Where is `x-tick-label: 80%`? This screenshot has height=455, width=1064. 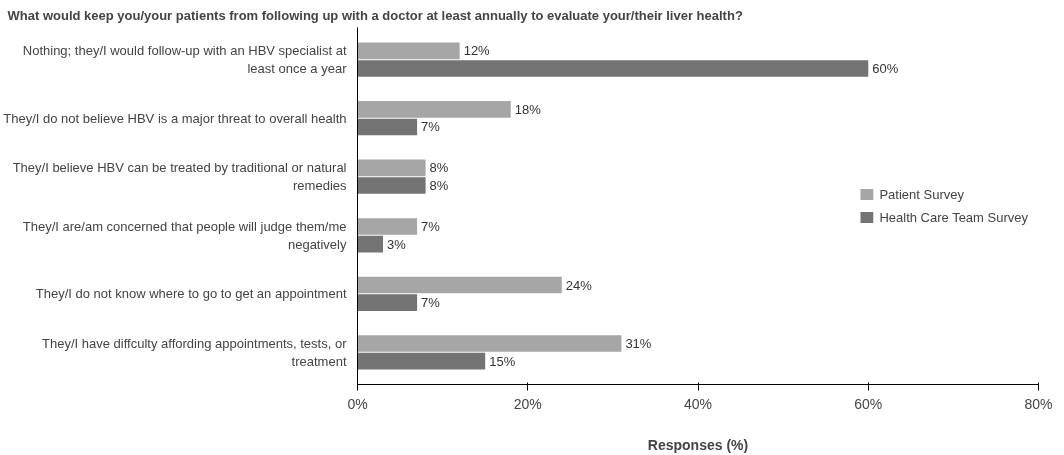
x-tick-label: 80% is located at coordinates (1038, 403).